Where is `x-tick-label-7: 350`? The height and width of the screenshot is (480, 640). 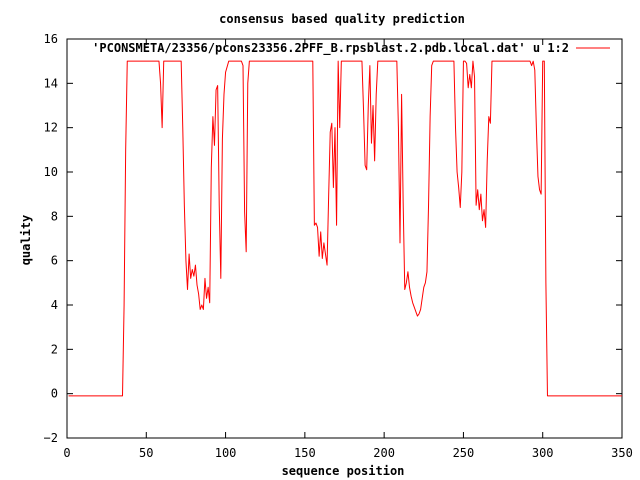
x-tick-label-7: 350 is located at coordinates (622, 453).